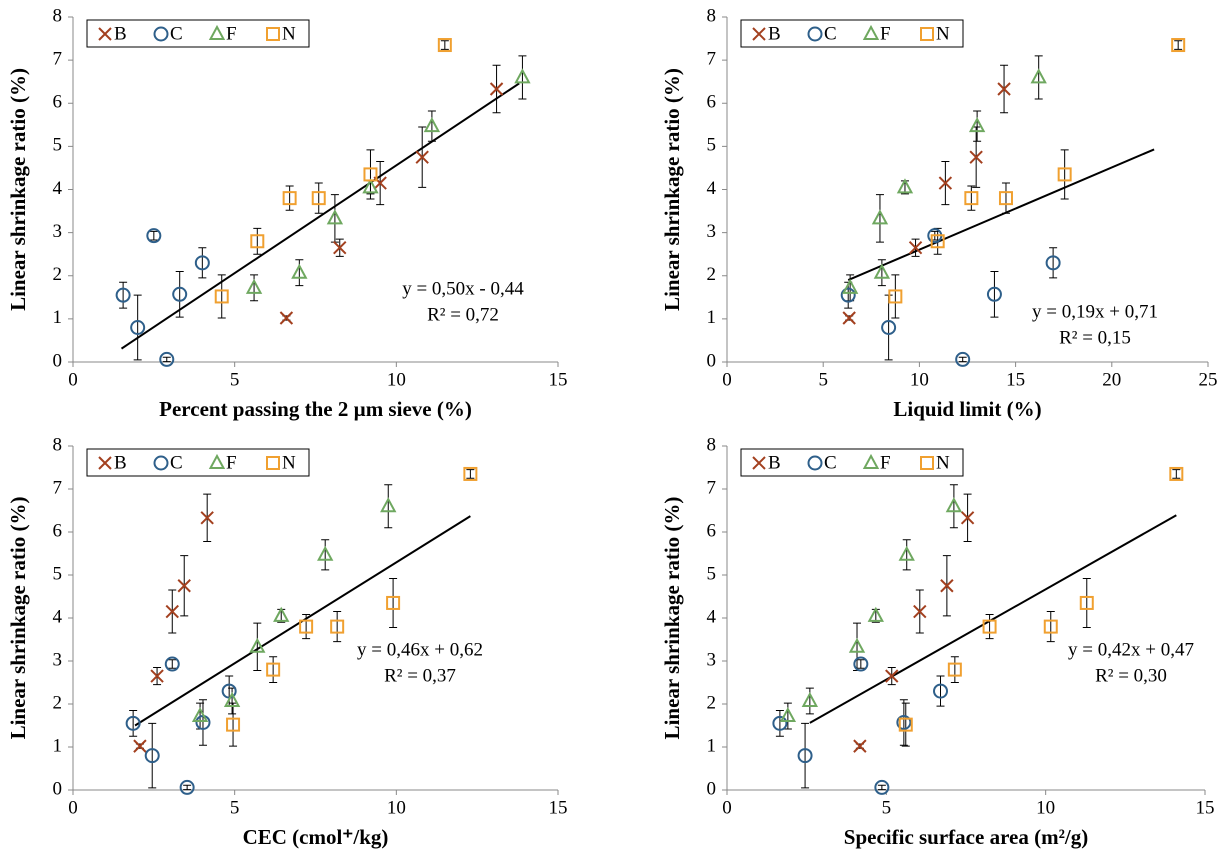 The image size is (1226, 857). I want to click on y-tick-label: 7, so click(58, 58).